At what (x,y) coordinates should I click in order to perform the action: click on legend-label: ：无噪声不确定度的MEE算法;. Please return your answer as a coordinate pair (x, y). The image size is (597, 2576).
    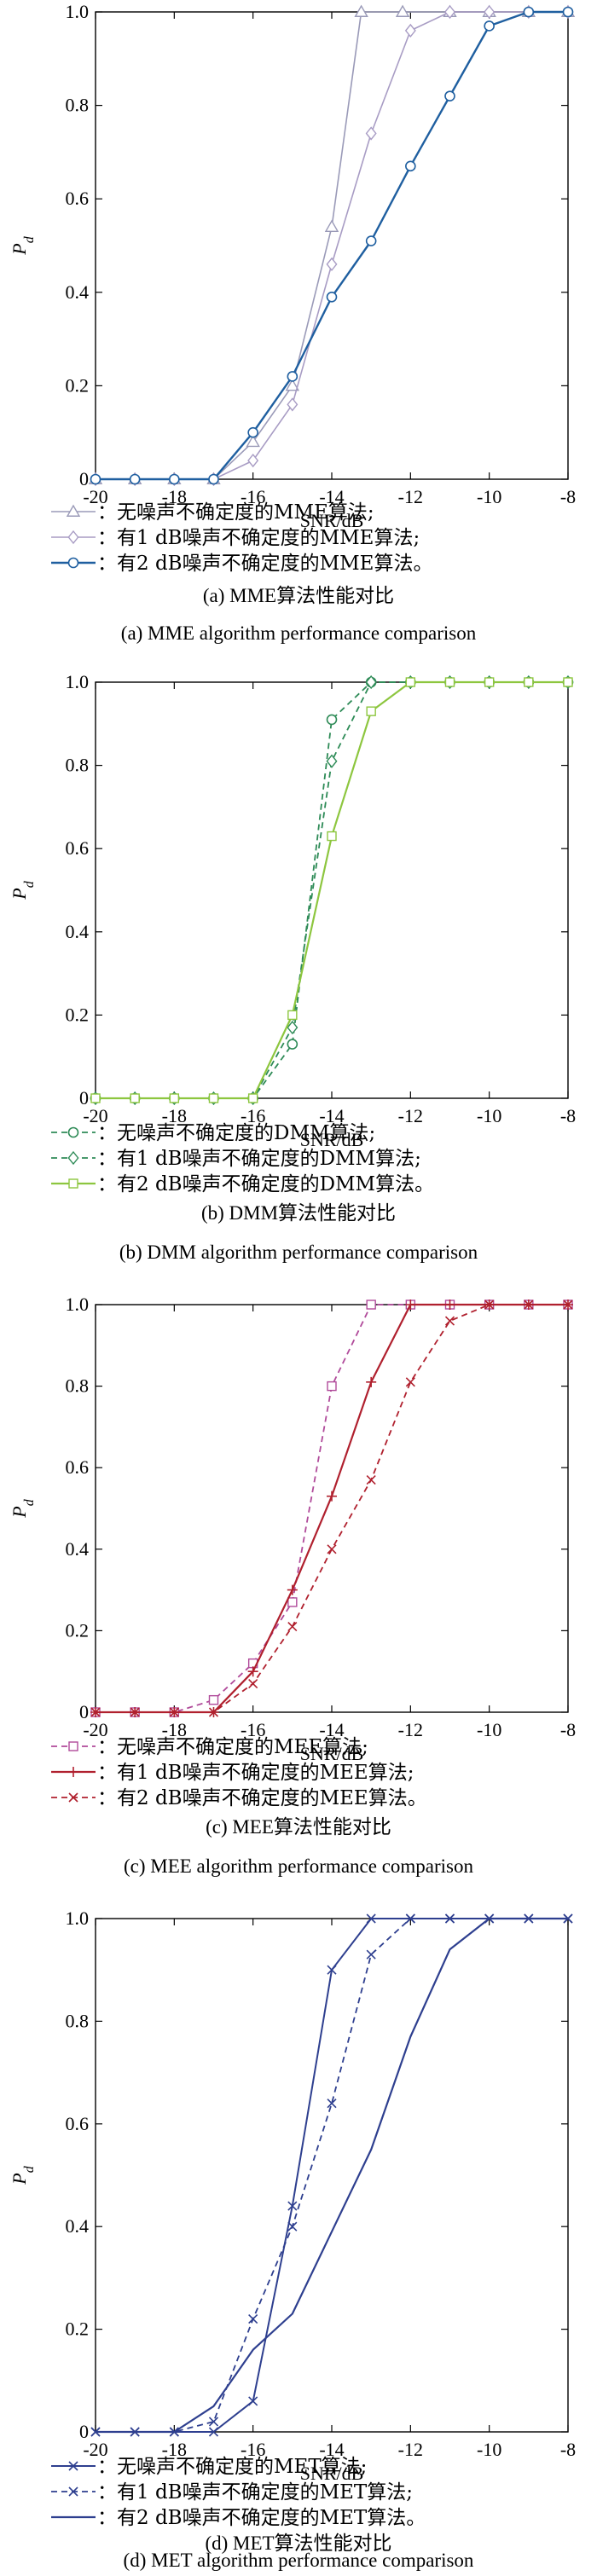
    Looking at the image, I should click on (232, 1747).